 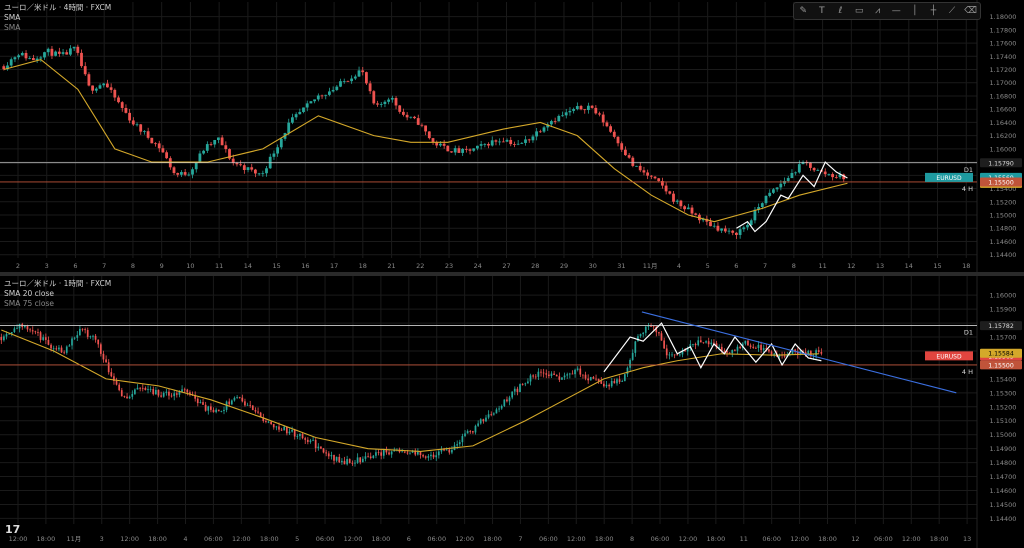 I want to click on text-icon: T, so click(x=822, y=11).